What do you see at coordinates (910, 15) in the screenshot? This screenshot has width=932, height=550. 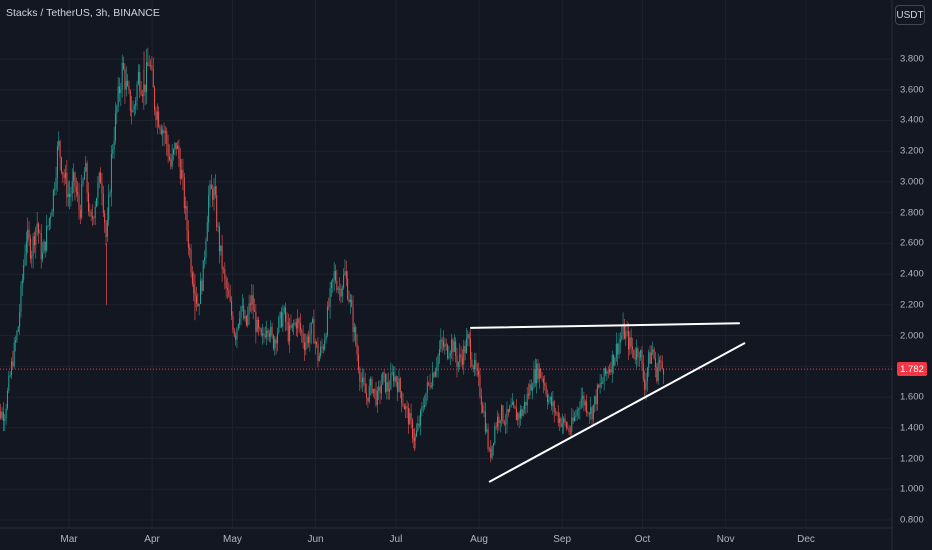 I see `currency-button: USDT` at bounding box center [910, 15].